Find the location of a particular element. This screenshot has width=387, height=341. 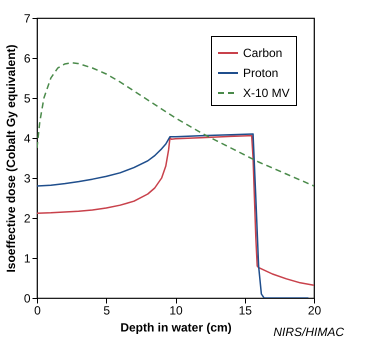

legend-label: X-10 MV is located at coordinates (266, 93).